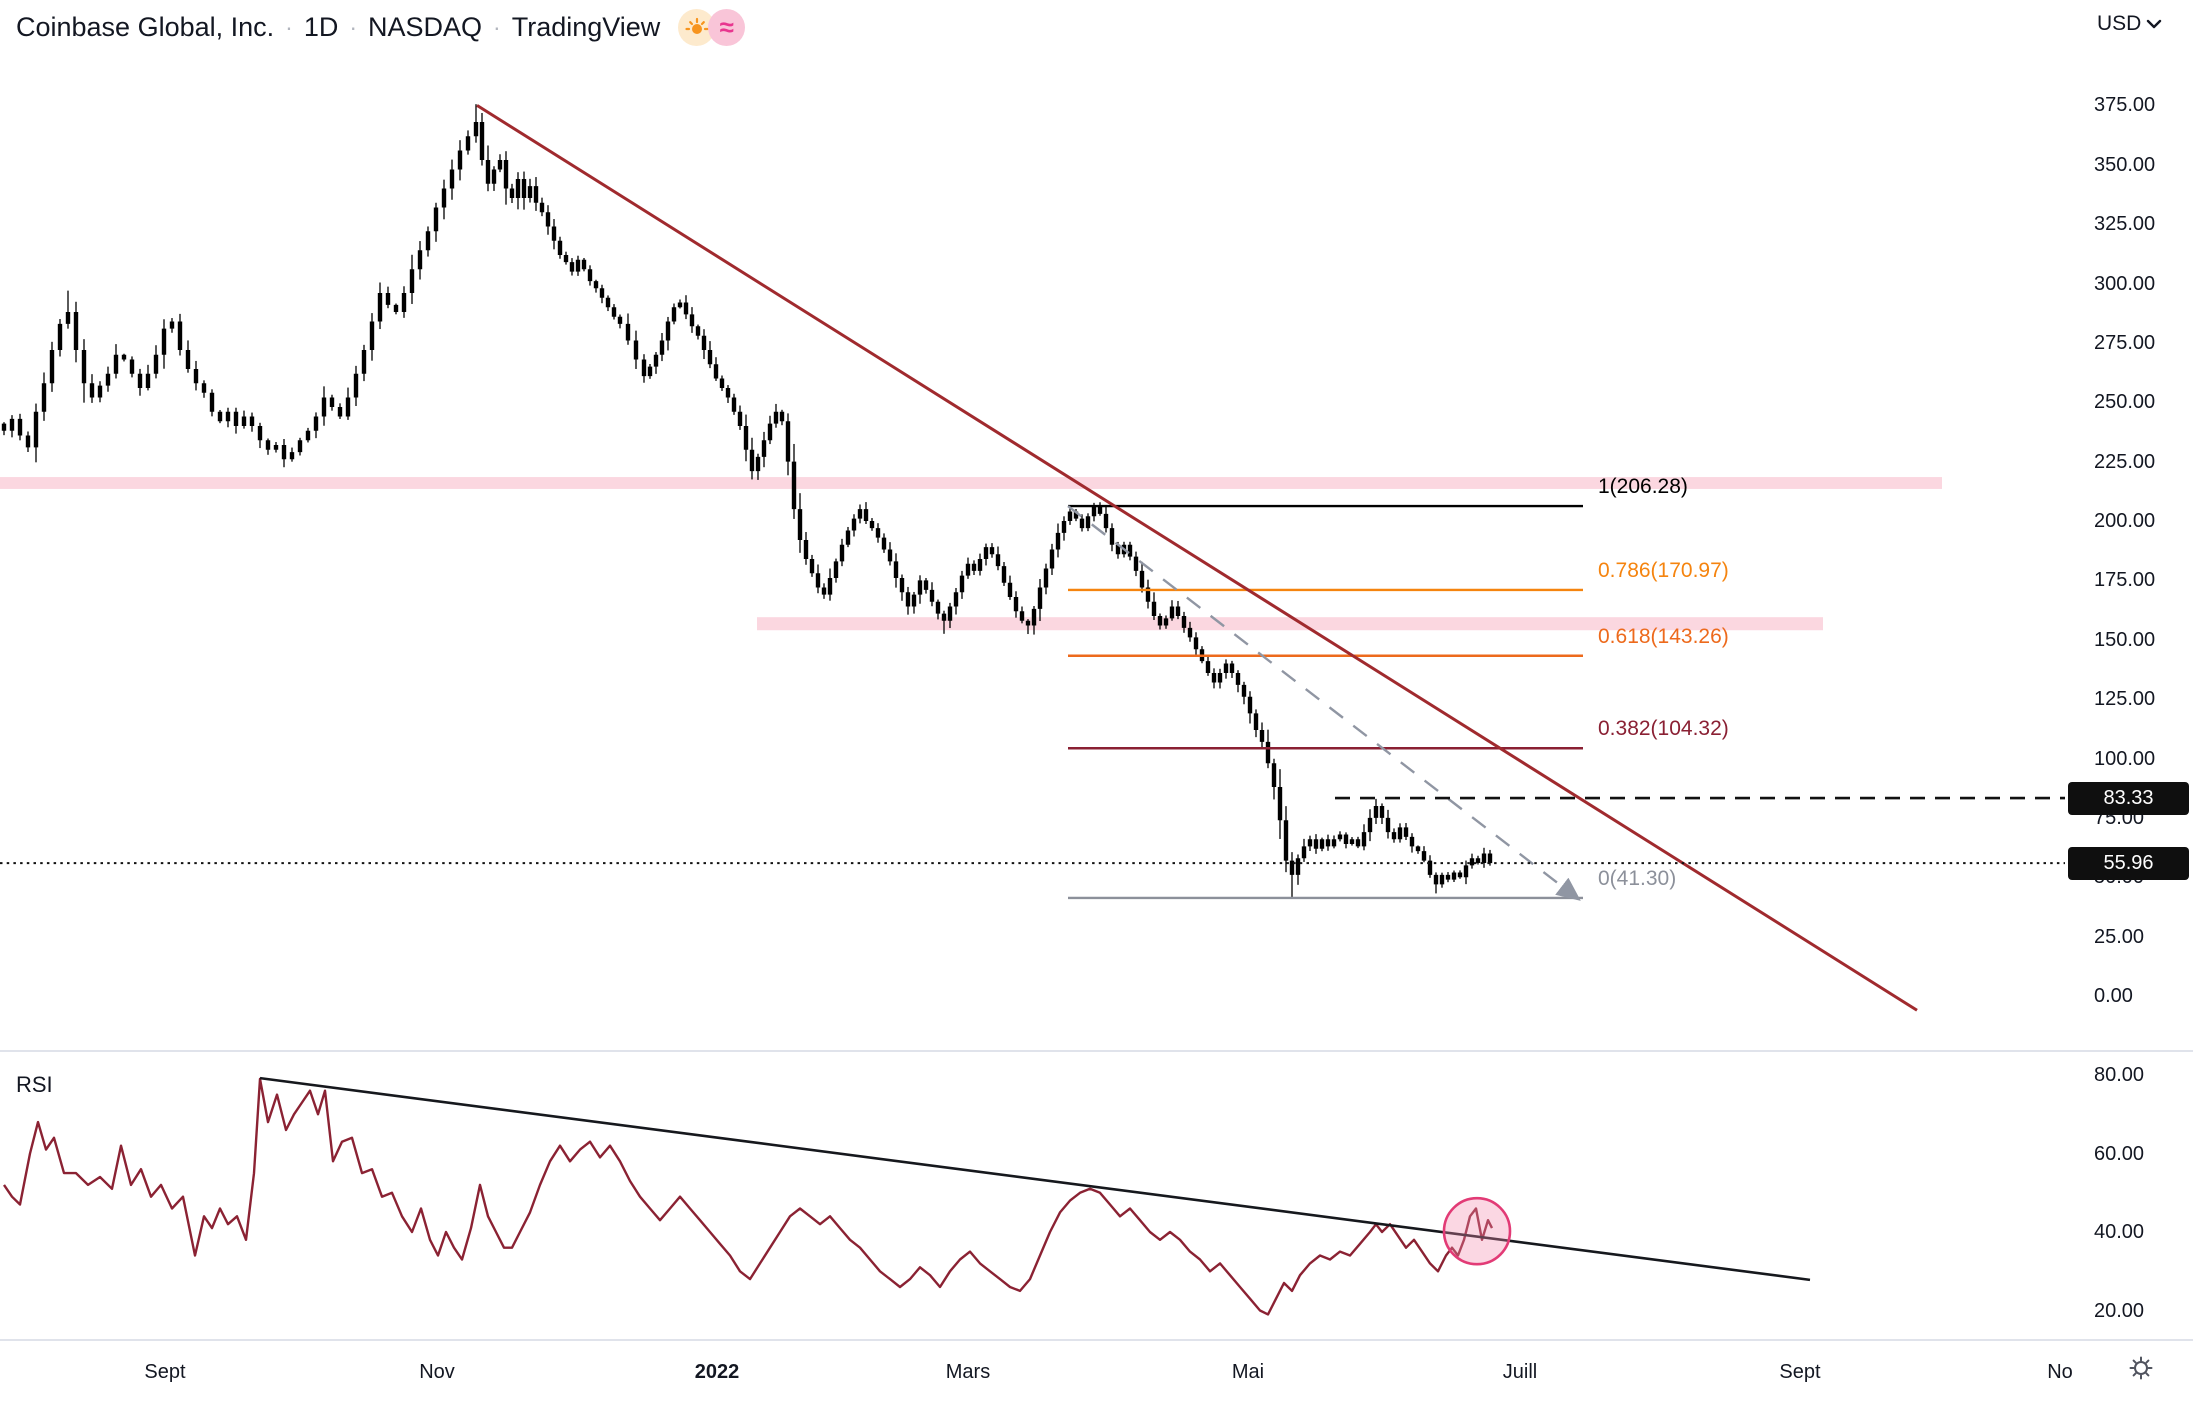  What do you see at coordinates (437, 1372) in the screenshot?
I see `time-axis-label: Nov` at bounding box center [437, 1372].